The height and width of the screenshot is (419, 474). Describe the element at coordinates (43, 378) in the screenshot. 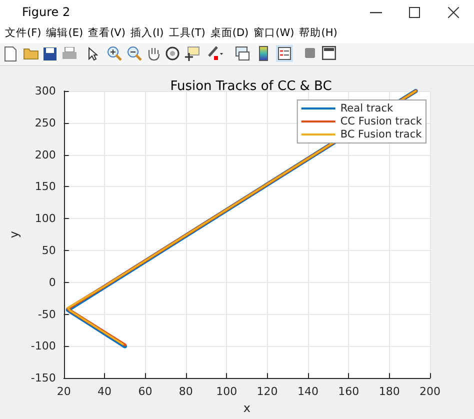

I see `y-tick-label: -150` at that location.